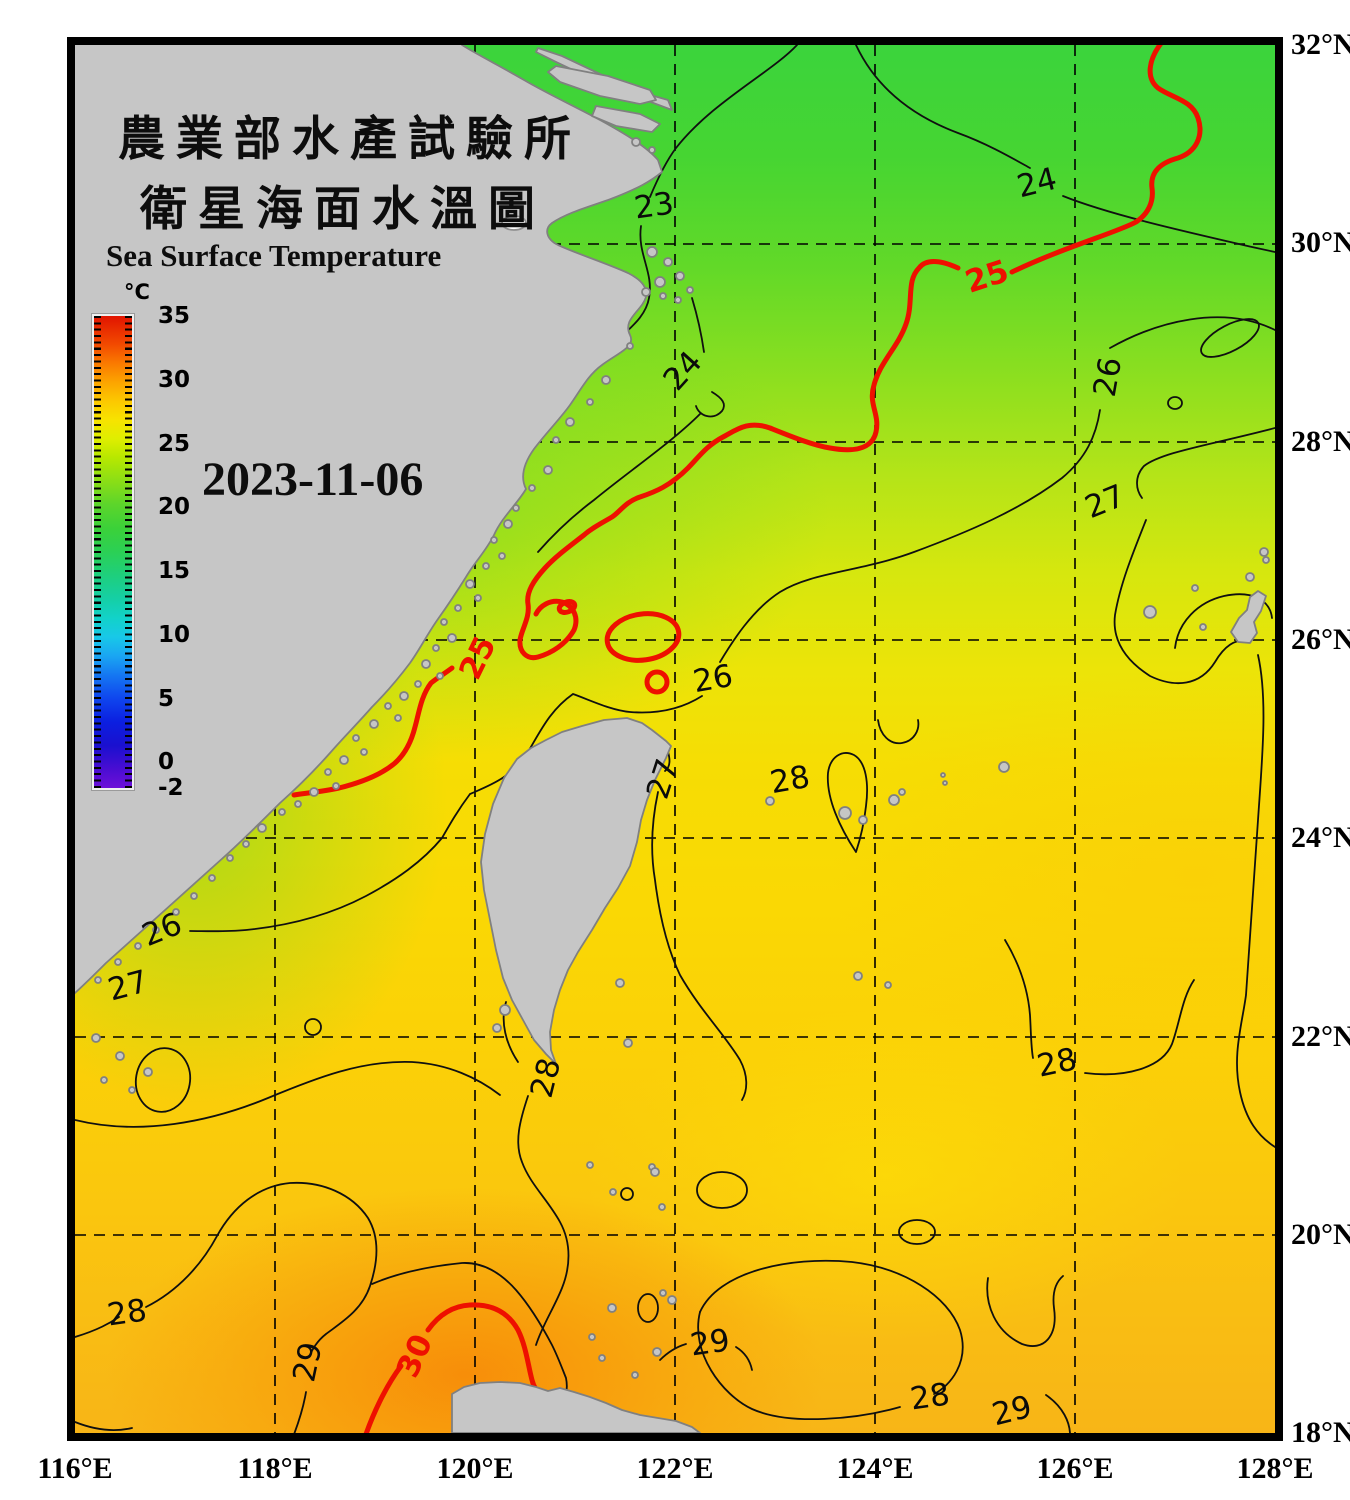 The image size is (1350, 1500). What do you see at coordinates (350, 140) in the screenshot?
I see `title-chinese-line1: 農業部水產試驗所` at bounding box center [350, 140].